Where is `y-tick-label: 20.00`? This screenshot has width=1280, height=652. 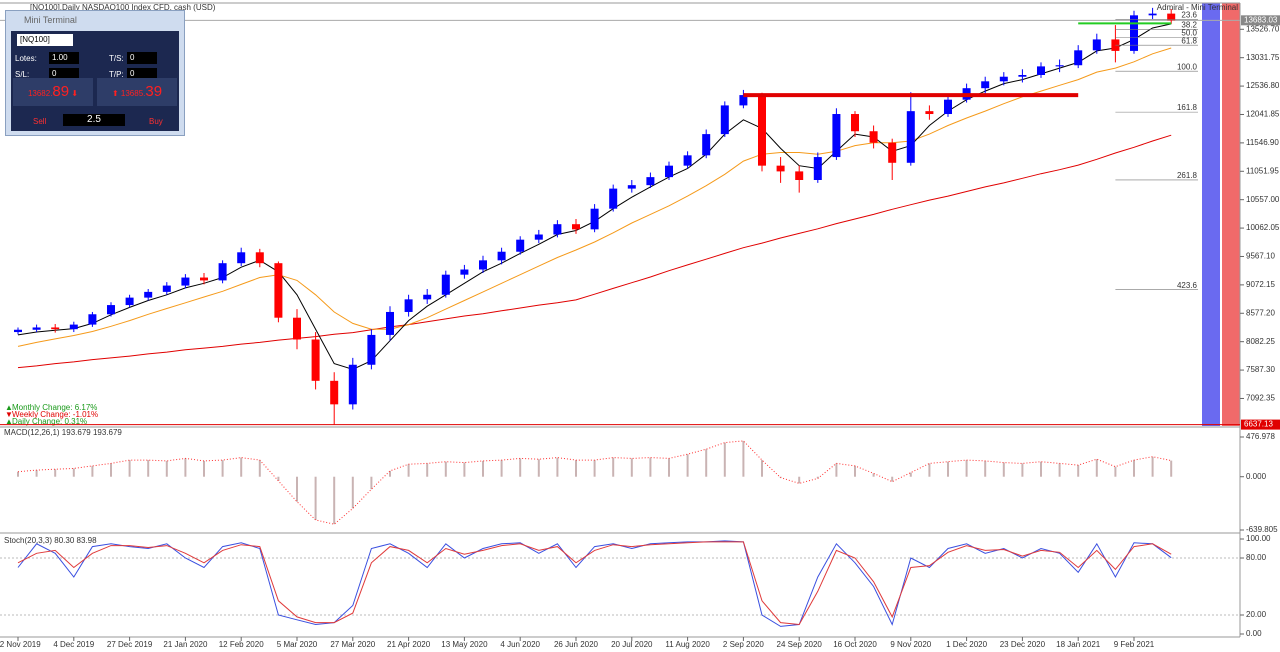
y-tick-label: 20.00 is located at coordinates (1256, 614).